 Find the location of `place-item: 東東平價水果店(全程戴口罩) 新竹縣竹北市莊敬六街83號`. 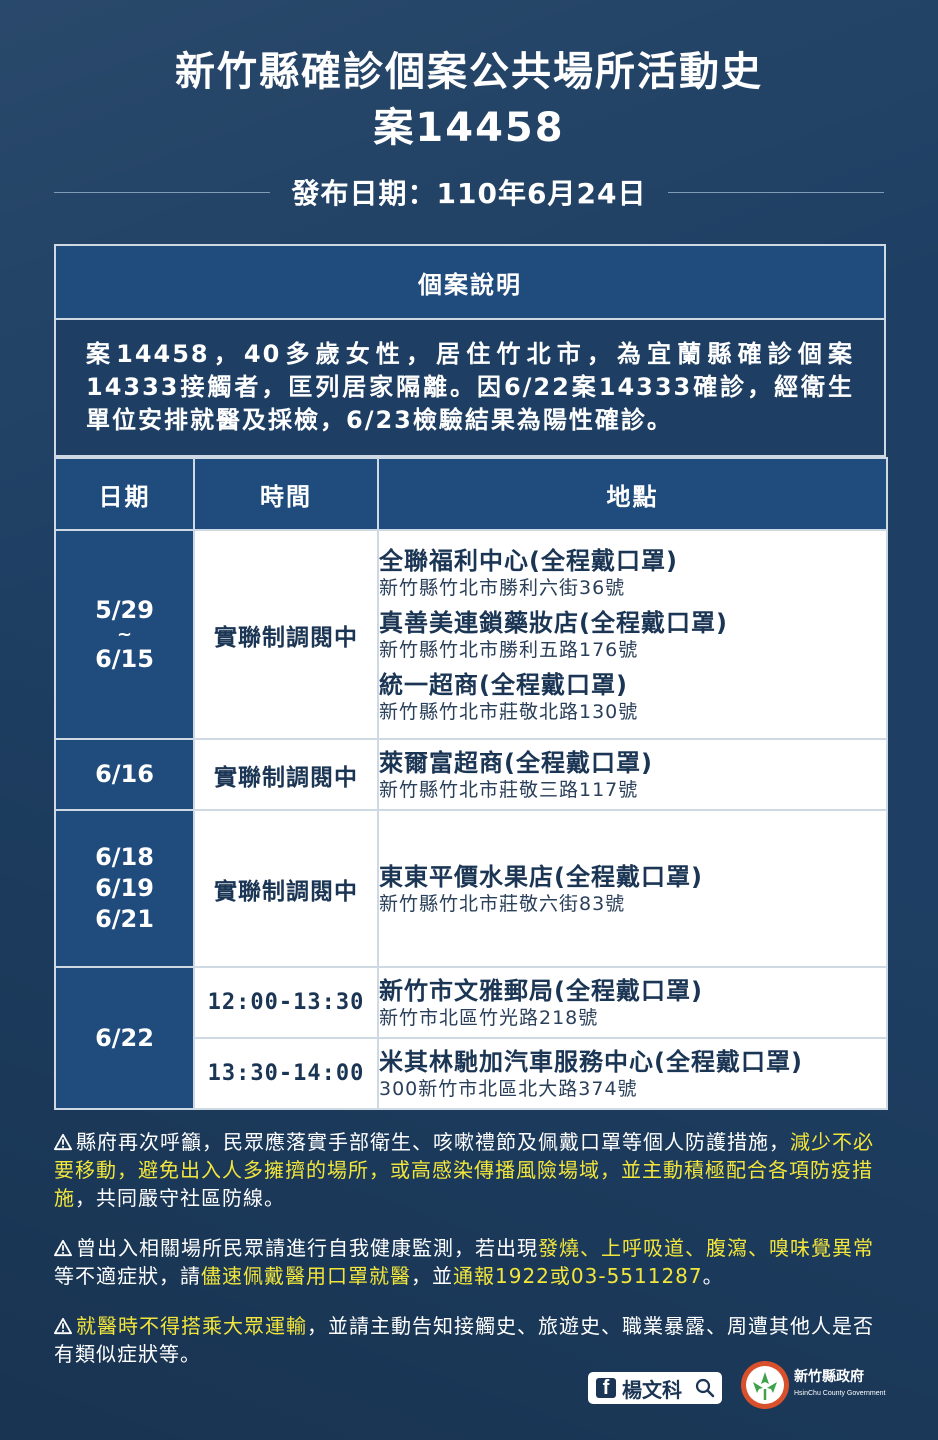

place-item: 東東平價水果店(全程戴口罩) 新竹縣竹北市莊敬六街83號 is located at coordinates (632, 889).